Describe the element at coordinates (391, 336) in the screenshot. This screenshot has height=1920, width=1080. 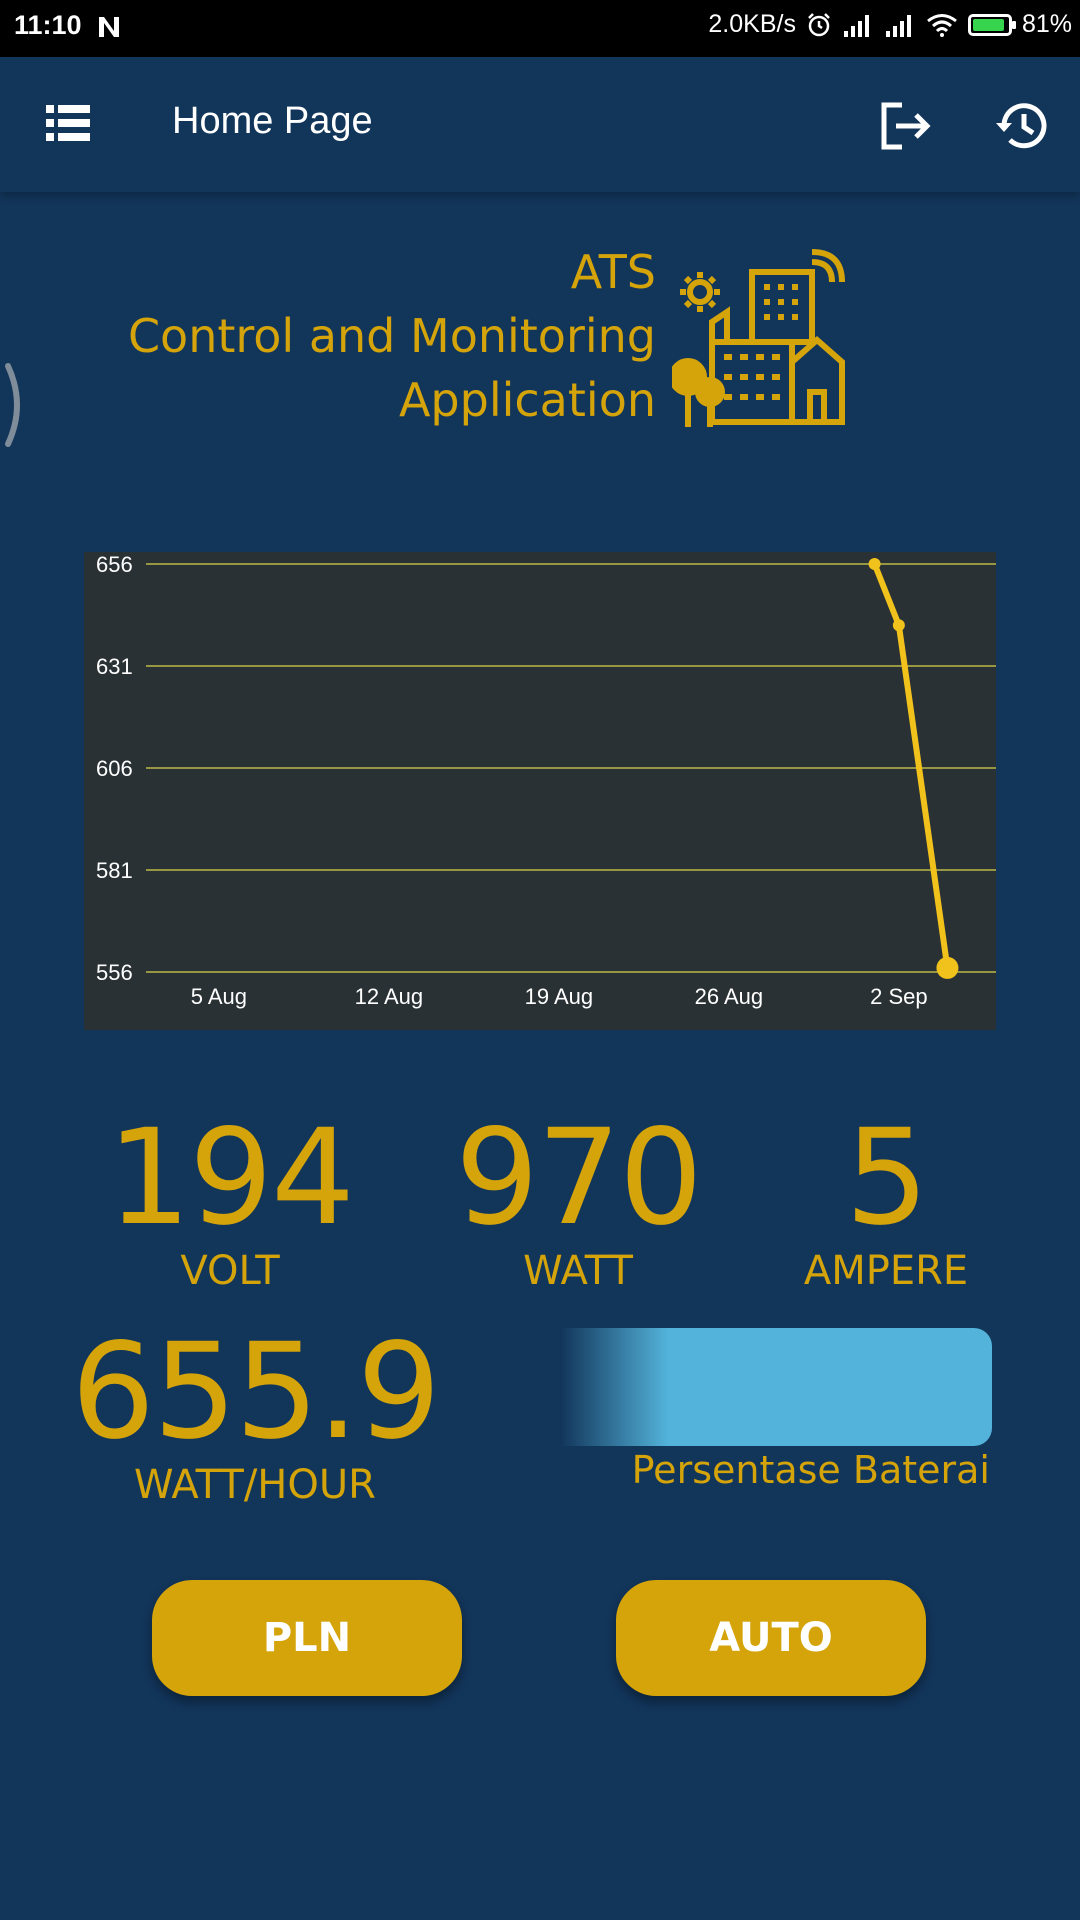
I see `brand-line-control: Control and Monitoring` at that location.